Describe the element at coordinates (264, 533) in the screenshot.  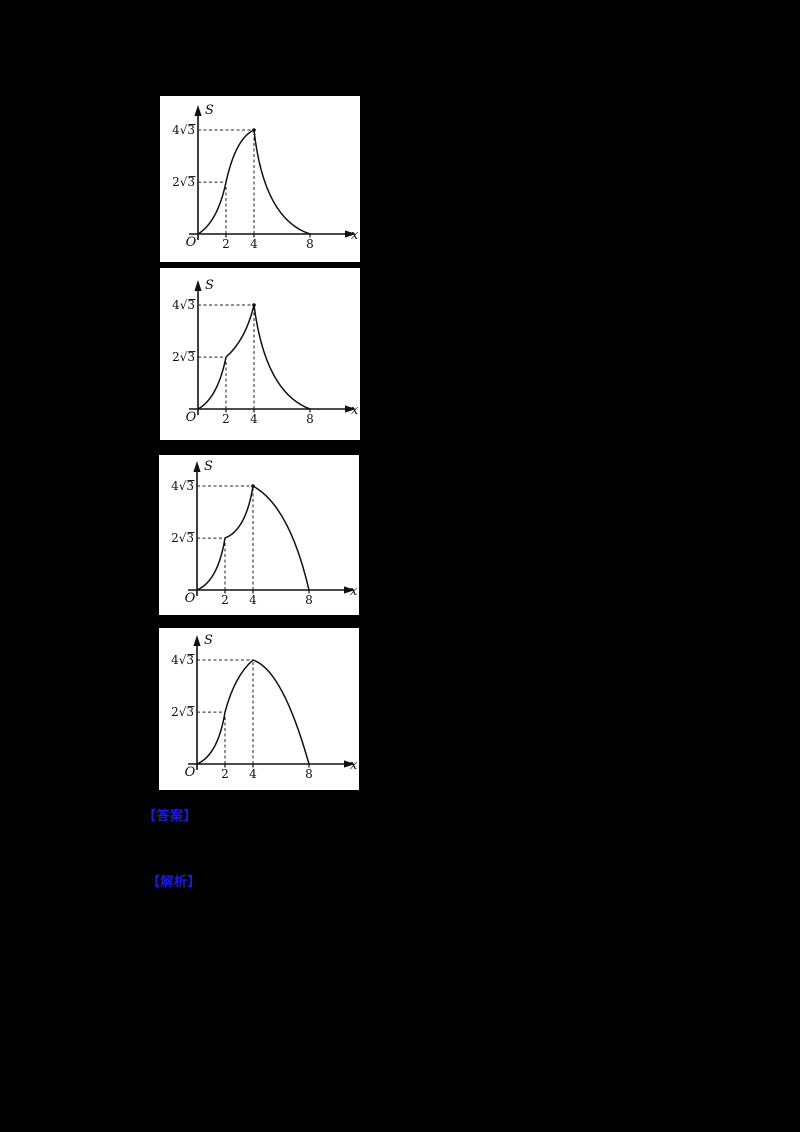
I see `graph-c-svg: 2 4 8 2√3 4√3 Sx O` at that location.